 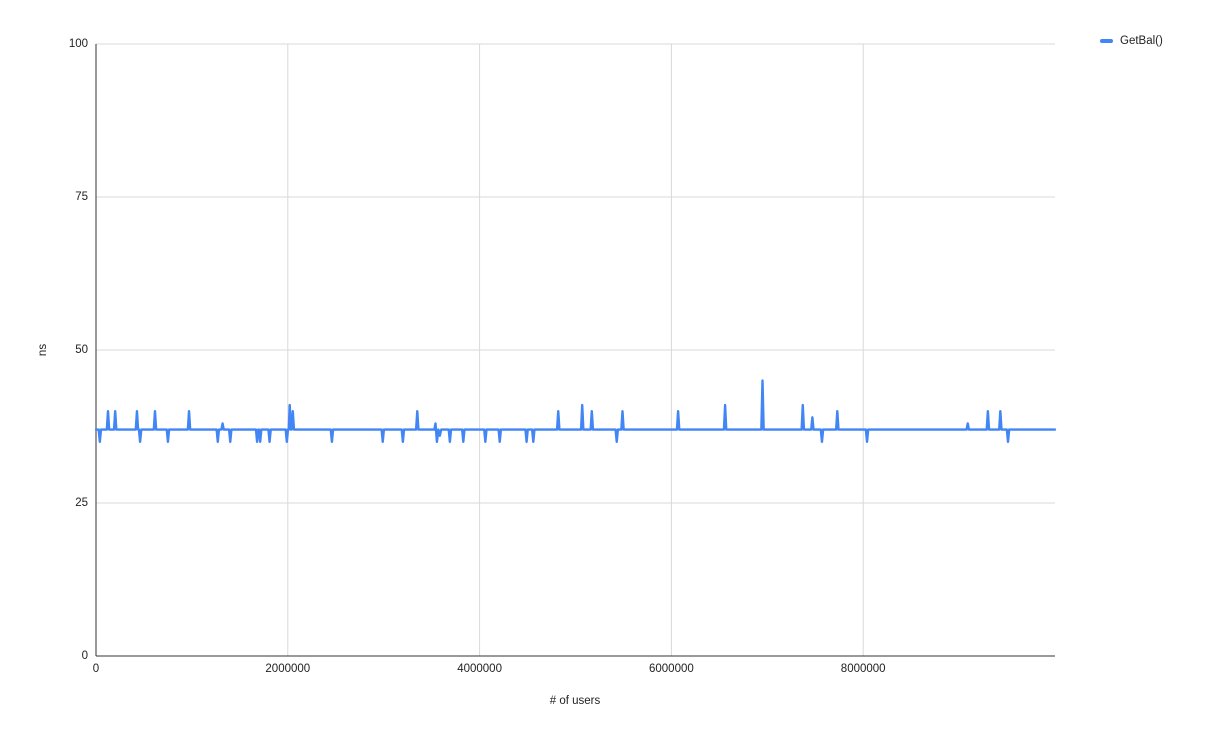 I want to click on series-line, so click(x=575, y=411).